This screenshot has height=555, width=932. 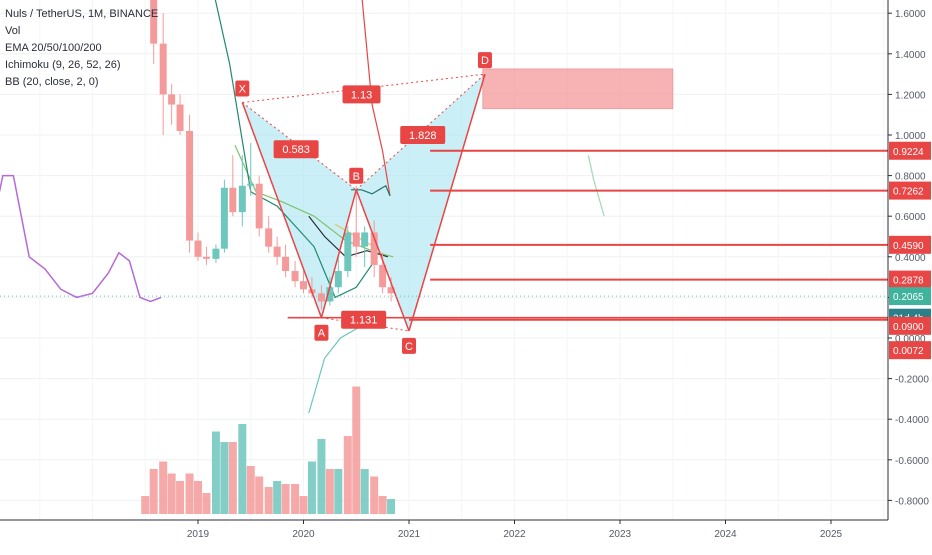 What do you see at coordinates (63, 65) in the screenshot?
I see `legend-ichimoku: Ichimoku (9, 26, 52, 26)` at bounding box center [63, 65].